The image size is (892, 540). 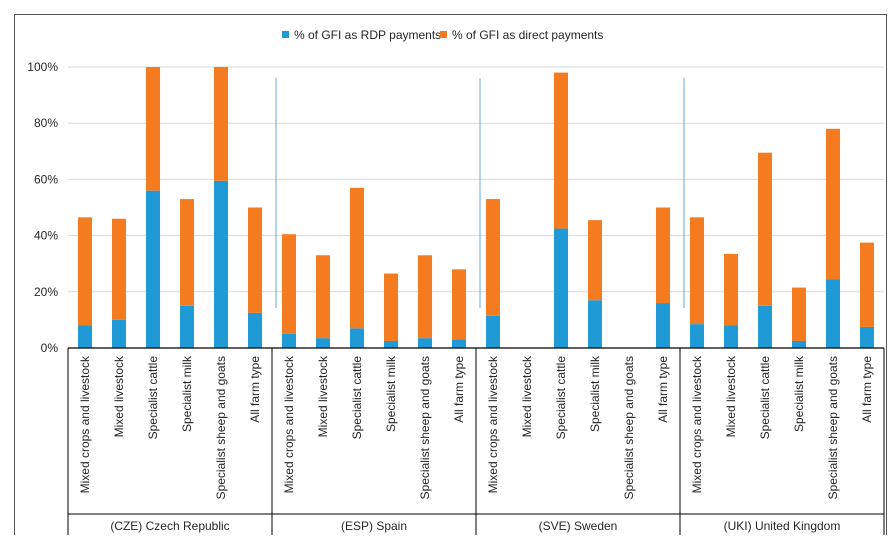 I want to click on y-tick-label: 20%, so click(x=46, y=292).